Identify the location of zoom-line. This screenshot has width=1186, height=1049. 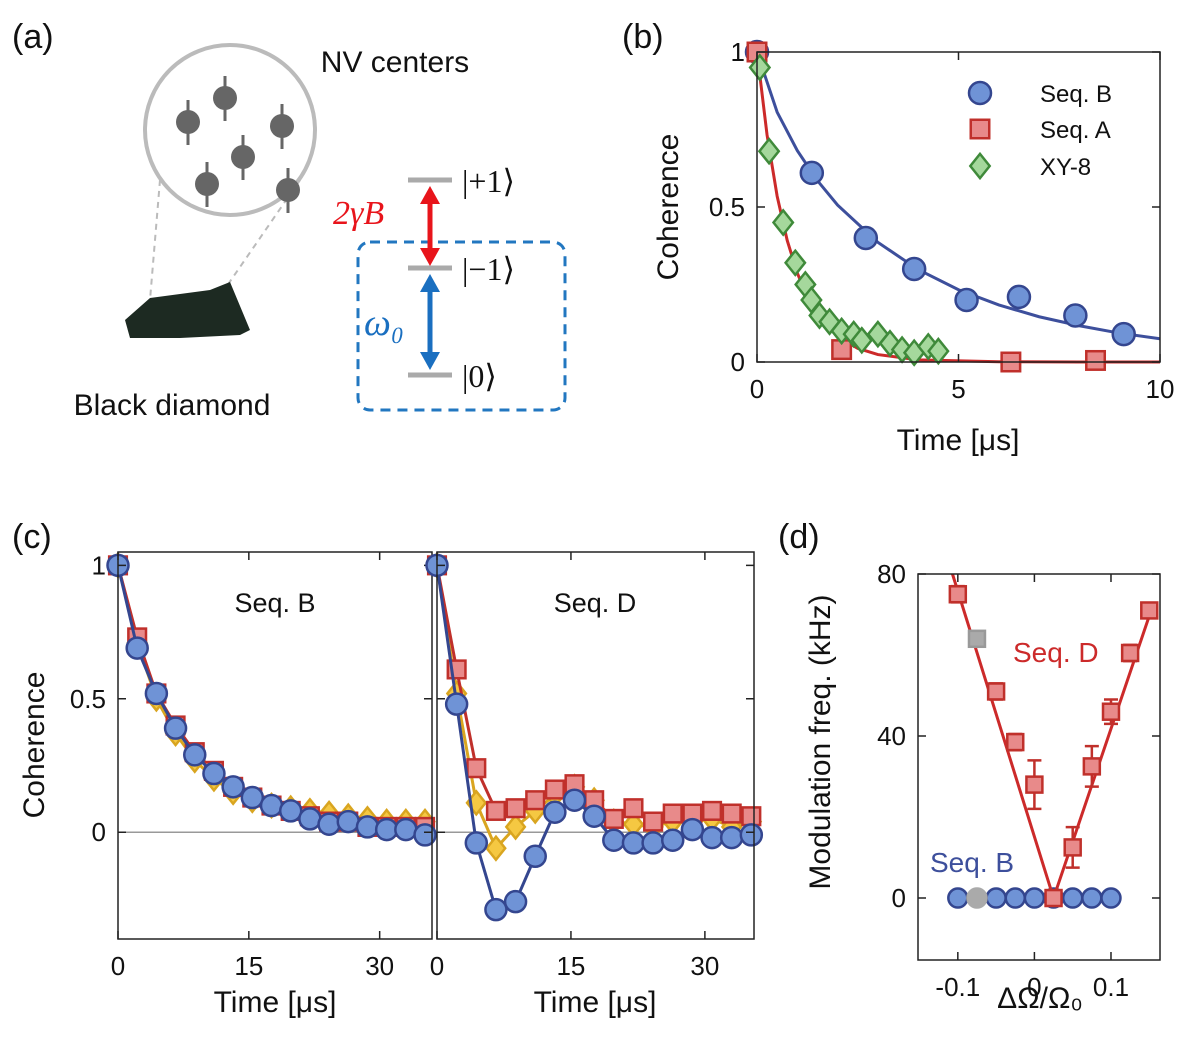
(155, 240).